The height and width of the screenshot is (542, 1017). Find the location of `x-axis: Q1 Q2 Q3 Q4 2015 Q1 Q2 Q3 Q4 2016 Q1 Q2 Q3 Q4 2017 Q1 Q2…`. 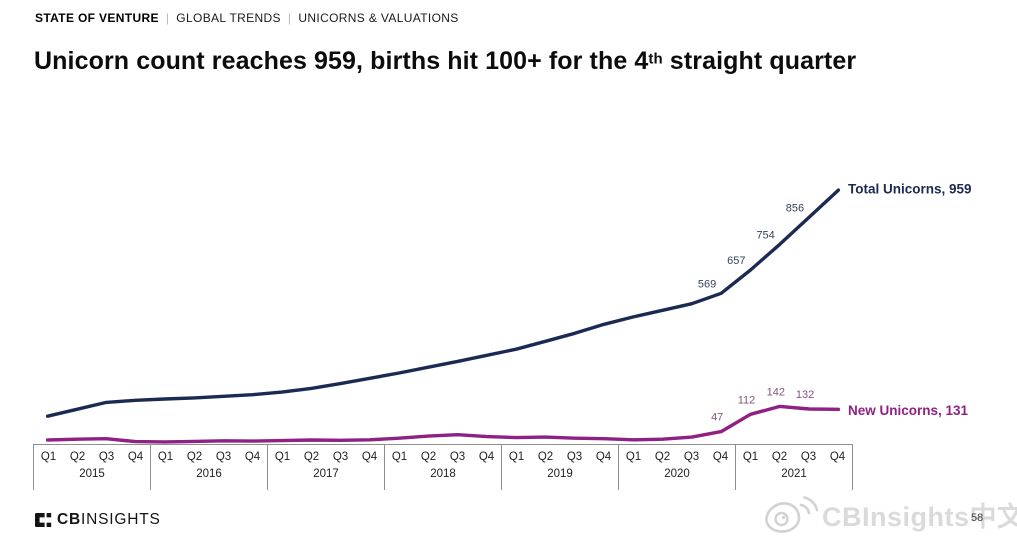

x-axis: Q1 Q2 Q3 Q4 2015 Q1 Q2 Q3 Q4 2016 Q1 Q2 Q3 Q4 2017 Q1 Q2… is located at coordinates (443, 467).